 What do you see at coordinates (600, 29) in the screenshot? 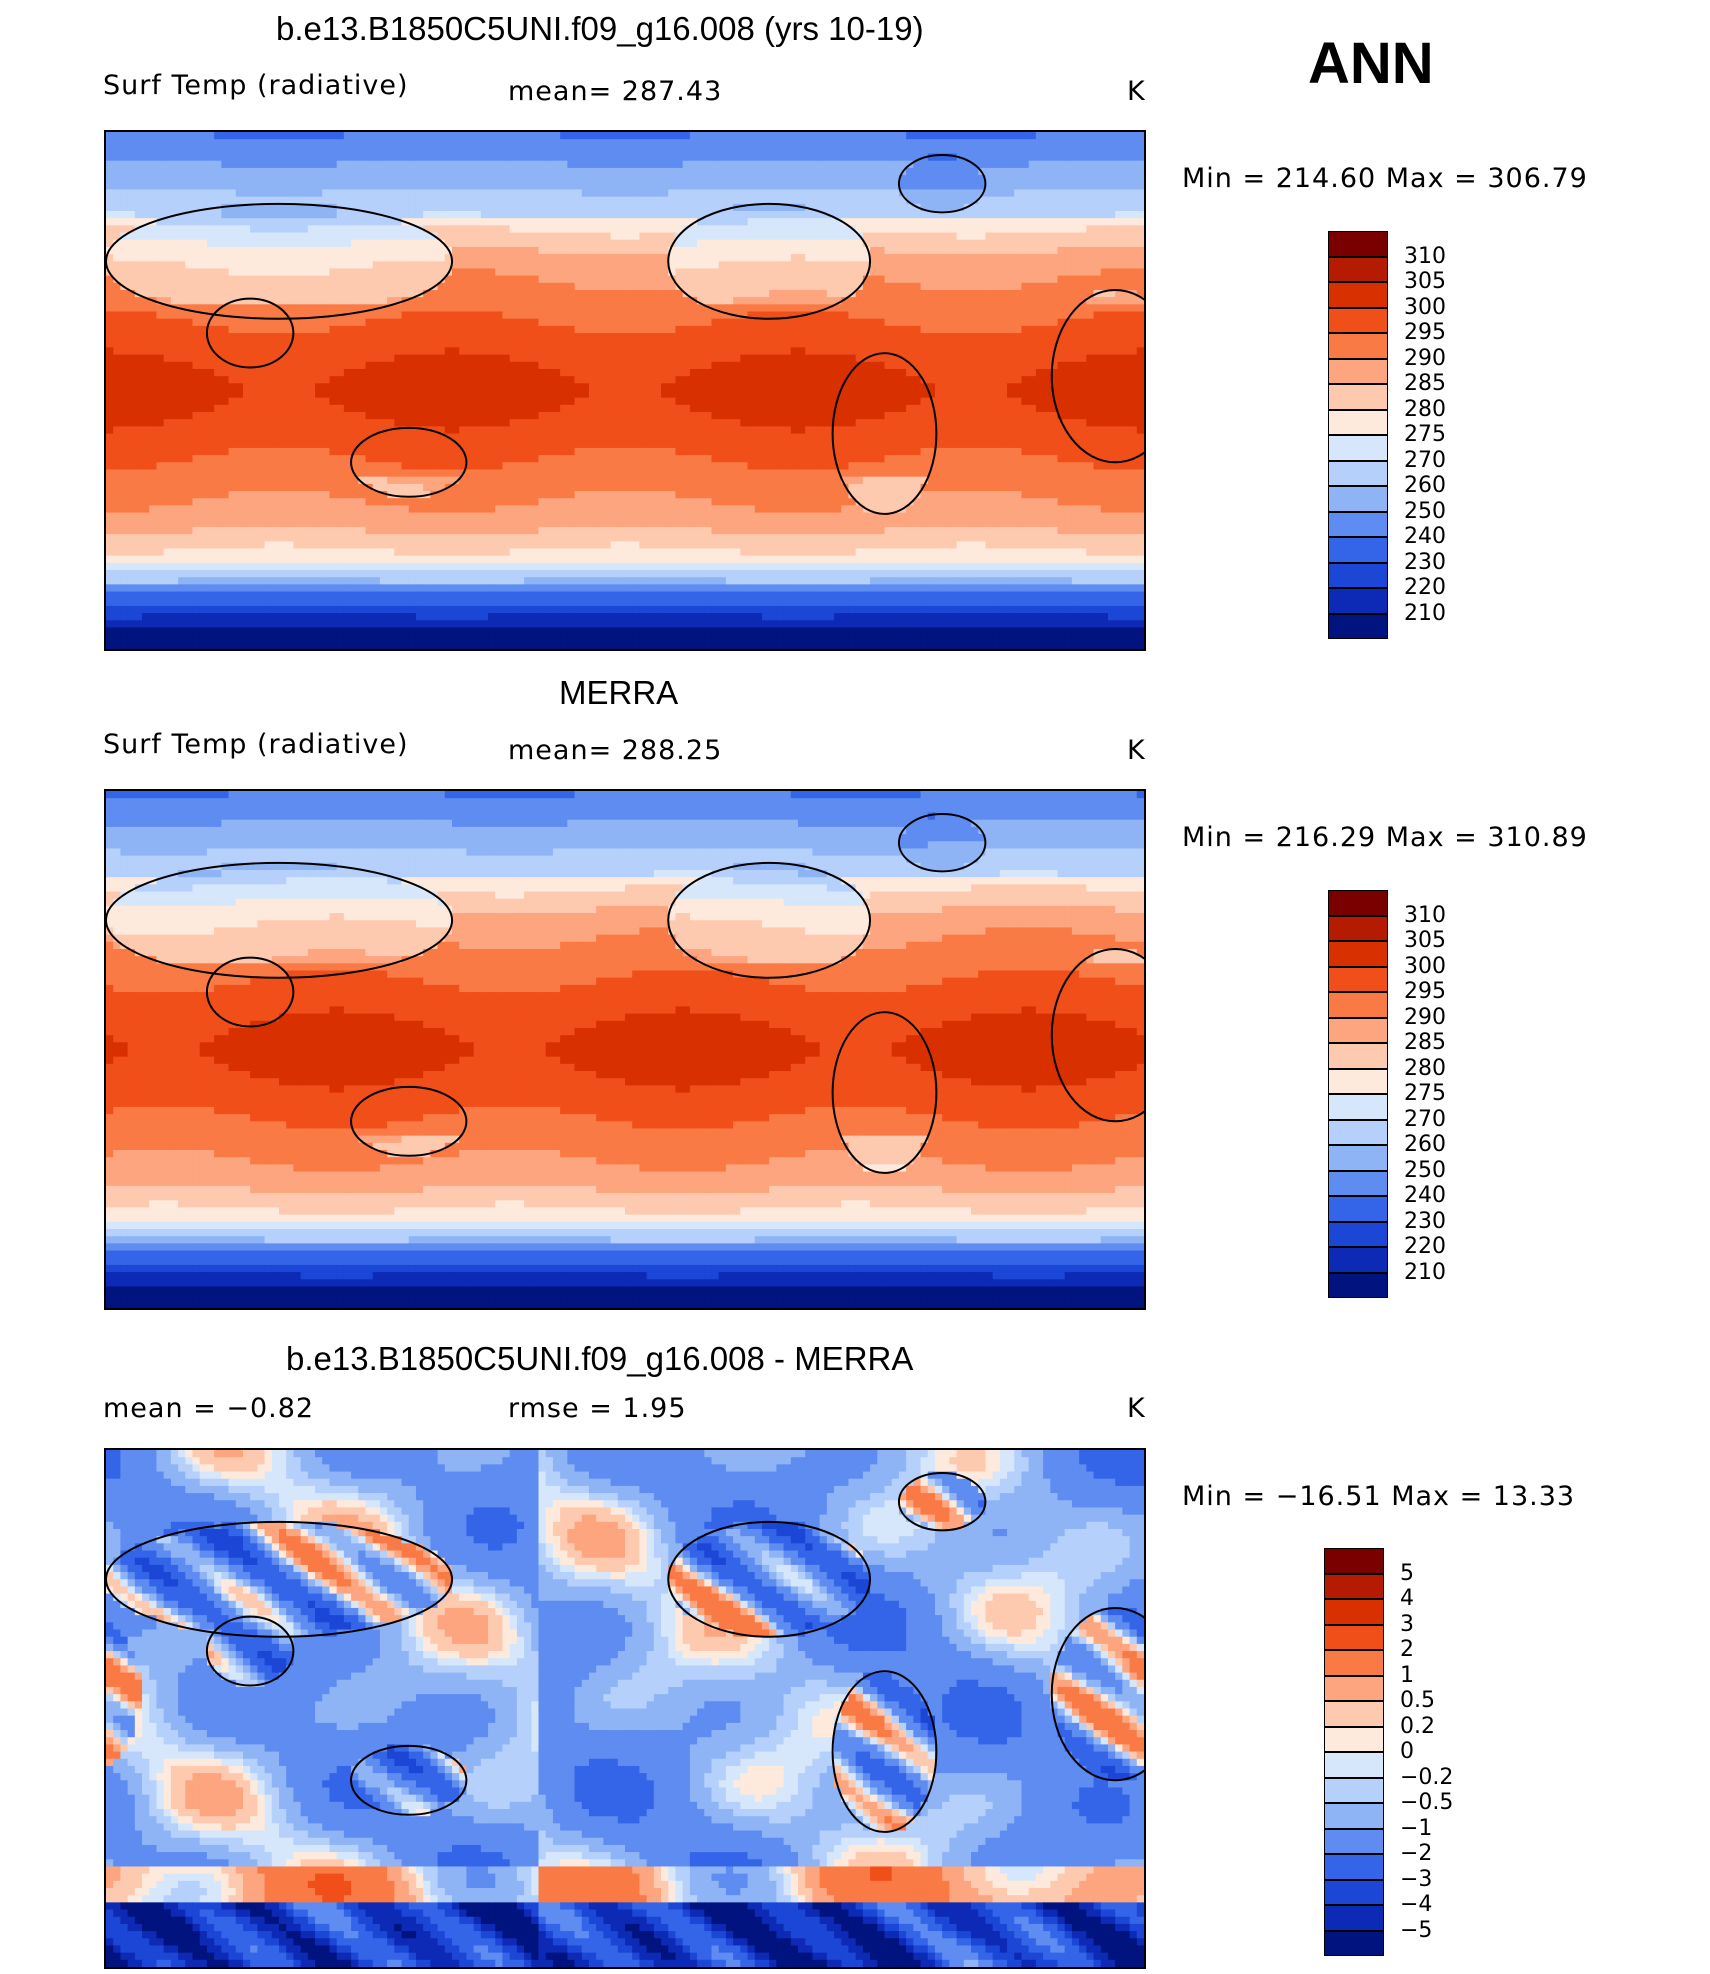
I see `panel1-title: b.e13.B1850C5UNI.f09_g16.008 (yrs 10-19)` at bounding box center [600, 29].